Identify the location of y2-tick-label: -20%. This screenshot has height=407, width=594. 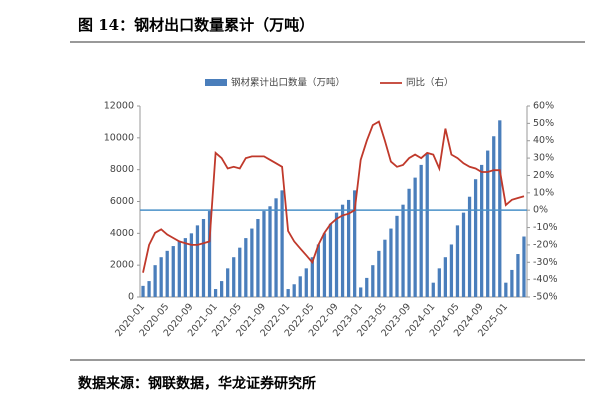
(545, 244).